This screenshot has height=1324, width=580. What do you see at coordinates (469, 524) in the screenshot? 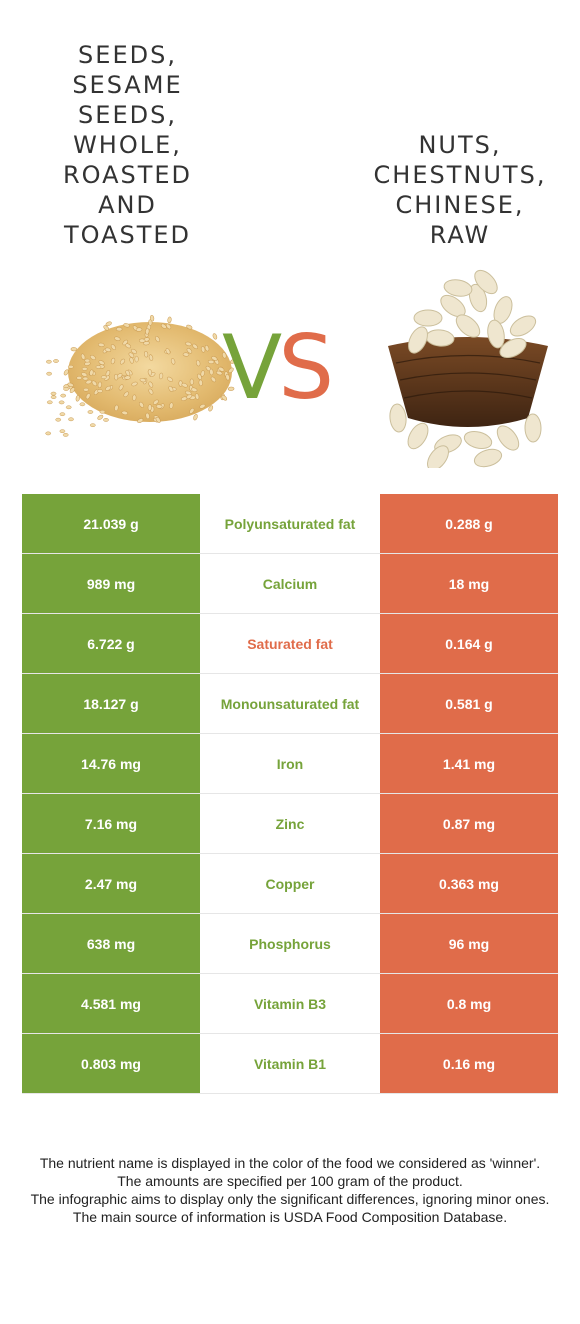
I see `right-value: 0.288 g` at bounding box center [469, 524].